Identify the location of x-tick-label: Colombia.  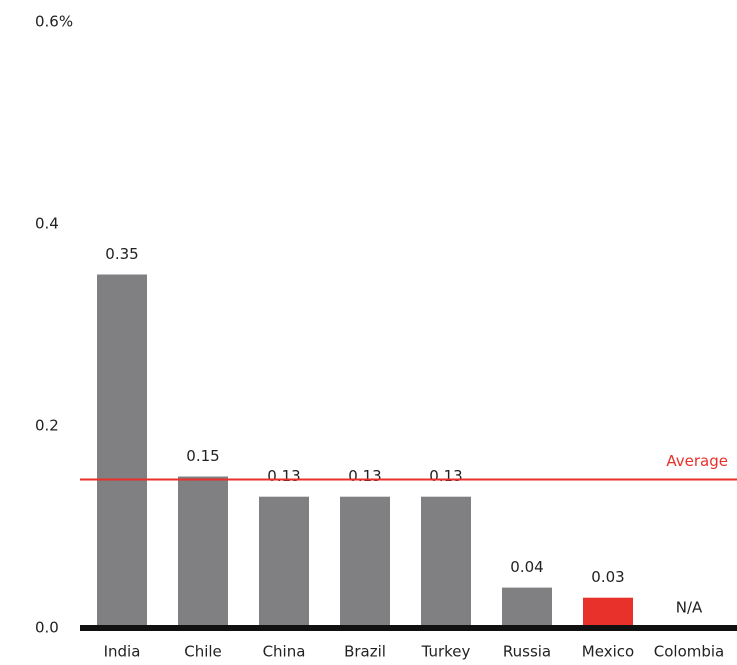
(689, 652).